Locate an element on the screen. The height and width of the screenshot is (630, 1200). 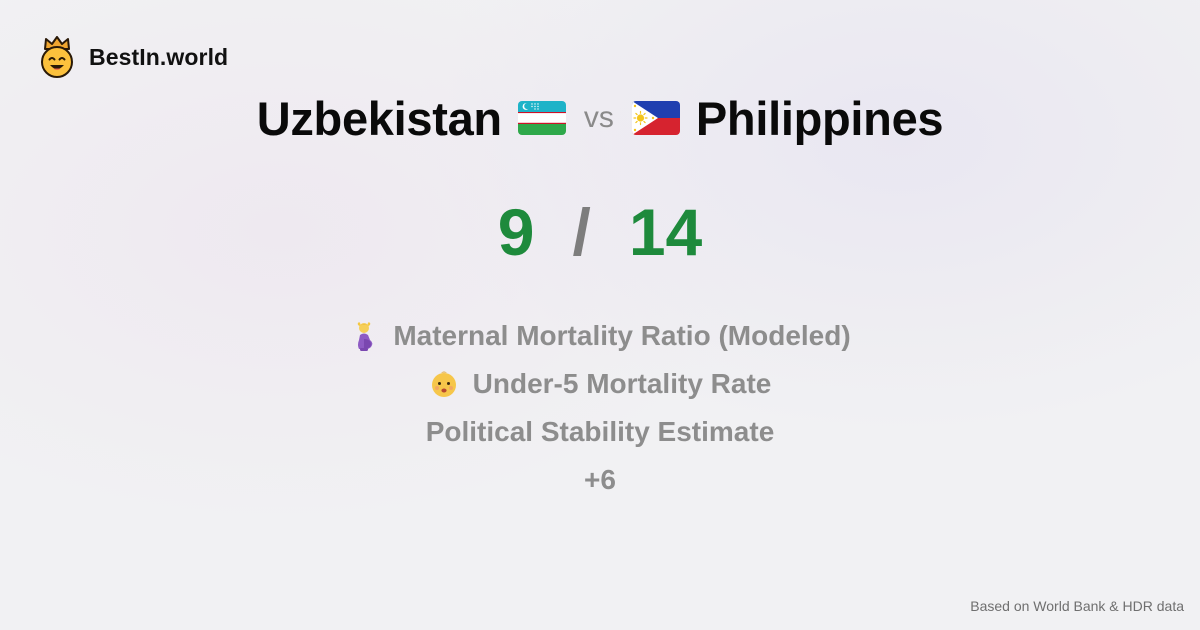
baby-icon is located at coordinates (444, 384).